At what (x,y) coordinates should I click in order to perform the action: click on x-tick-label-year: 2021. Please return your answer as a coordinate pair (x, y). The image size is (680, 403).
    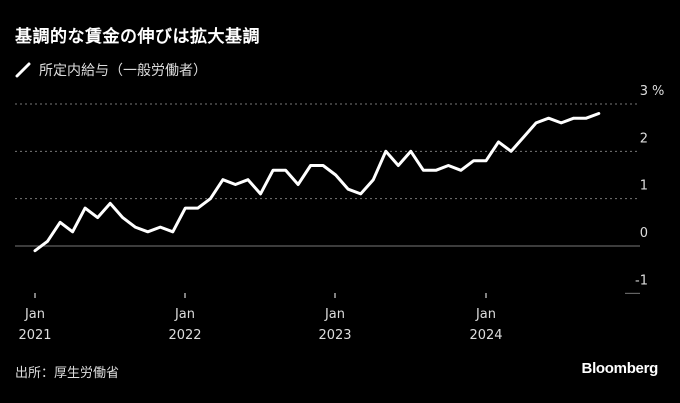
    Looking at the image, I should click on (34, 335).